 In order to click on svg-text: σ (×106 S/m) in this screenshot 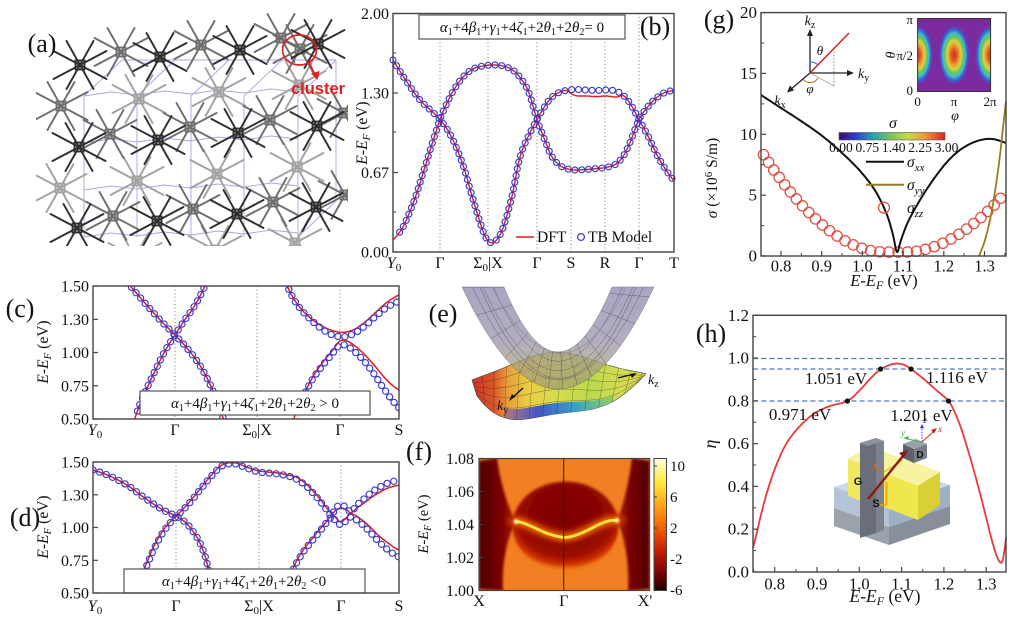, I will do `click(712, 178)`.